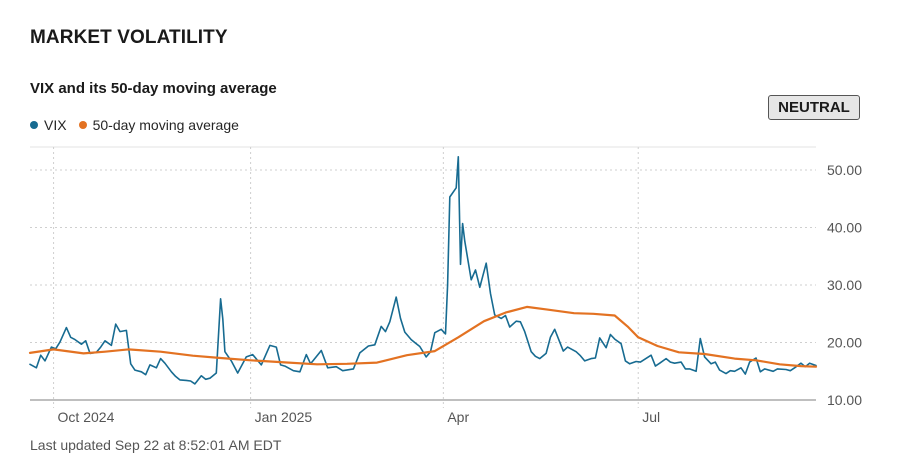 This screenshot has width=899, height=475. I want to click on y-tick-label: 30.00, so click(844, 285).